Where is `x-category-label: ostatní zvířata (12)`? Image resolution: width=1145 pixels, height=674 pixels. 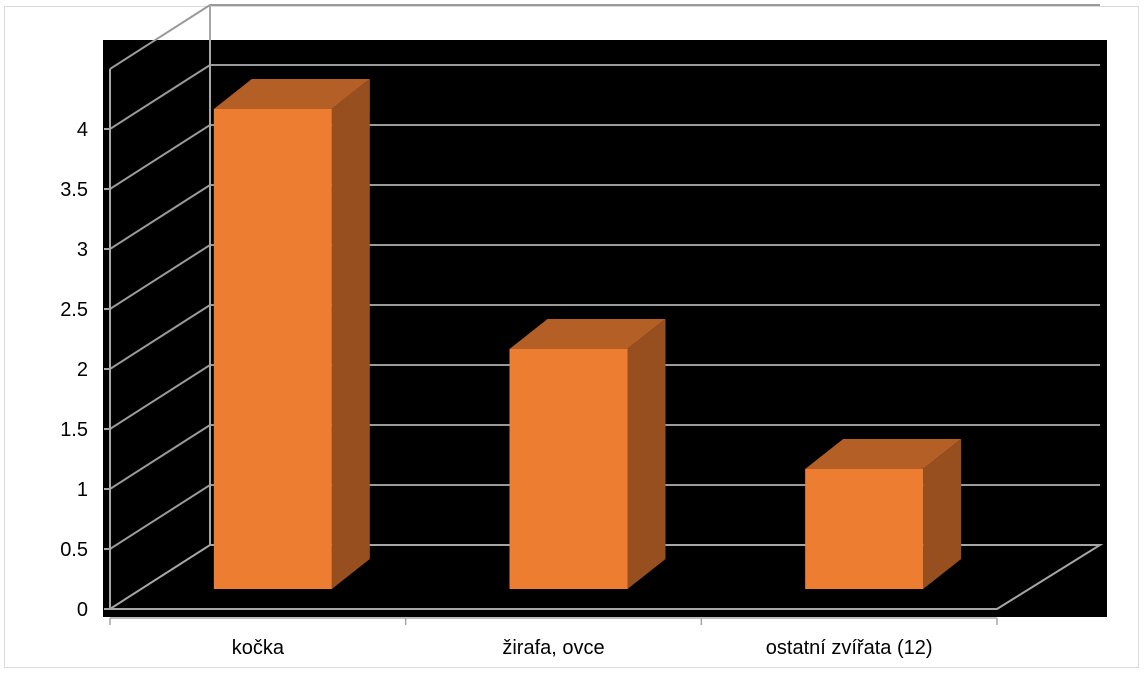
x-category-label: ostatní zvířata (12) is located at coordinates (849, 648).